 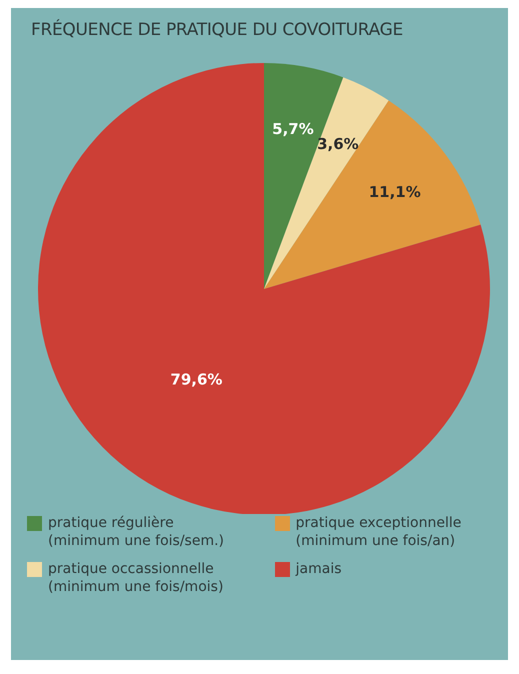 I want to click on legend-label: pratique exceptionnelle (minimum une fois/an), so click(x=379, y=532).